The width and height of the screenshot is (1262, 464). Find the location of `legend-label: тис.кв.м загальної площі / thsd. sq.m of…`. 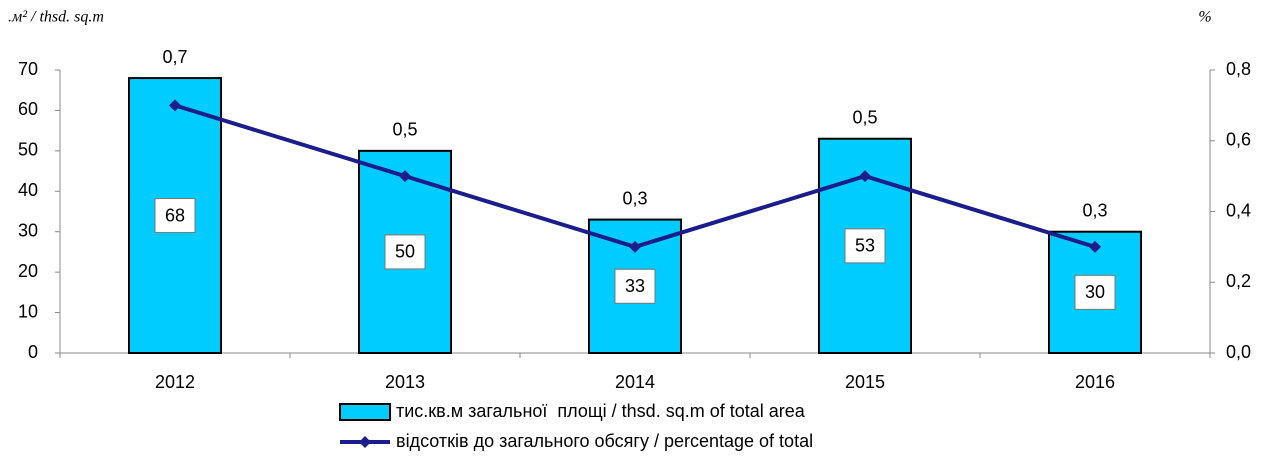

legend-label: тис.кв.м загальної площі / thsd. sq.m of… is located at coordinates (601, 411).